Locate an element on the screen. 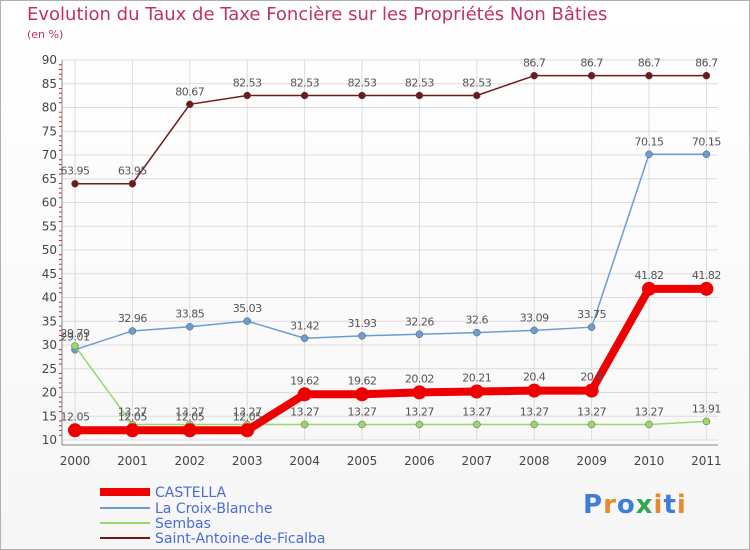 The height and width of the screenshot is (550, 750). data-label: 32.96 is located at coordinates (132, 318).